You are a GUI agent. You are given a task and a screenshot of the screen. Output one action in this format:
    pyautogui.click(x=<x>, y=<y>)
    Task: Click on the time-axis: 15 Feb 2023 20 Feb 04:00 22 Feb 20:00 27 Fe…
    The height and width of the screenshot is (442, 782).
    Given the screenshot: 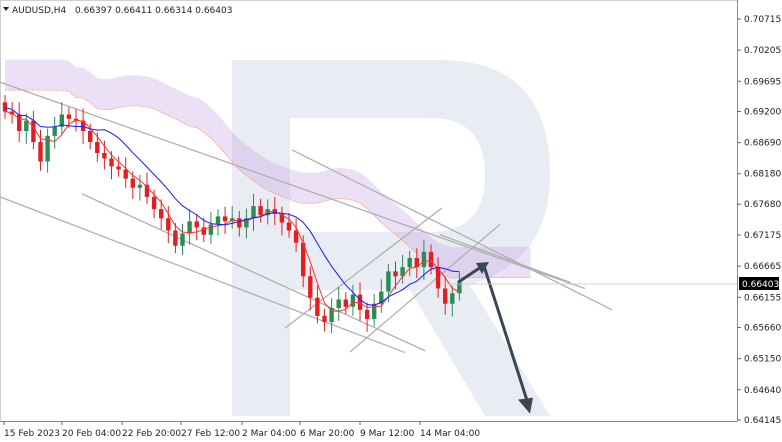 What is the action you would take?
    pyautogui.click(x=241, y=430)
    